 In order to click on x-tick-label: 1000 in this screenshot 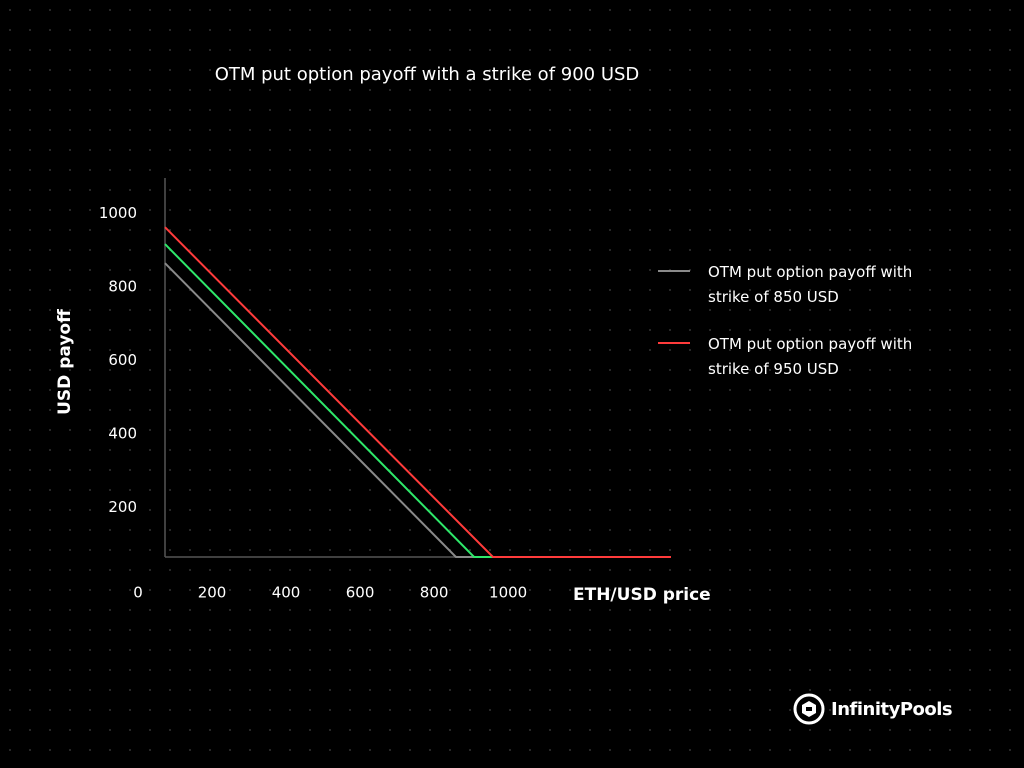, I will do `click(508, 593)`.